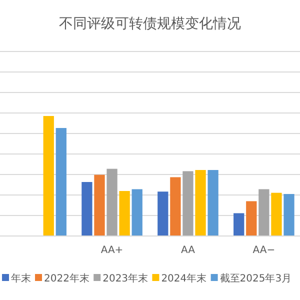 This screenshot has height=300, width=300. What do you see at coordinates (188, 250) in the screenshot?
I see `x-tick-label: AA` at bounding box center [188, 250].